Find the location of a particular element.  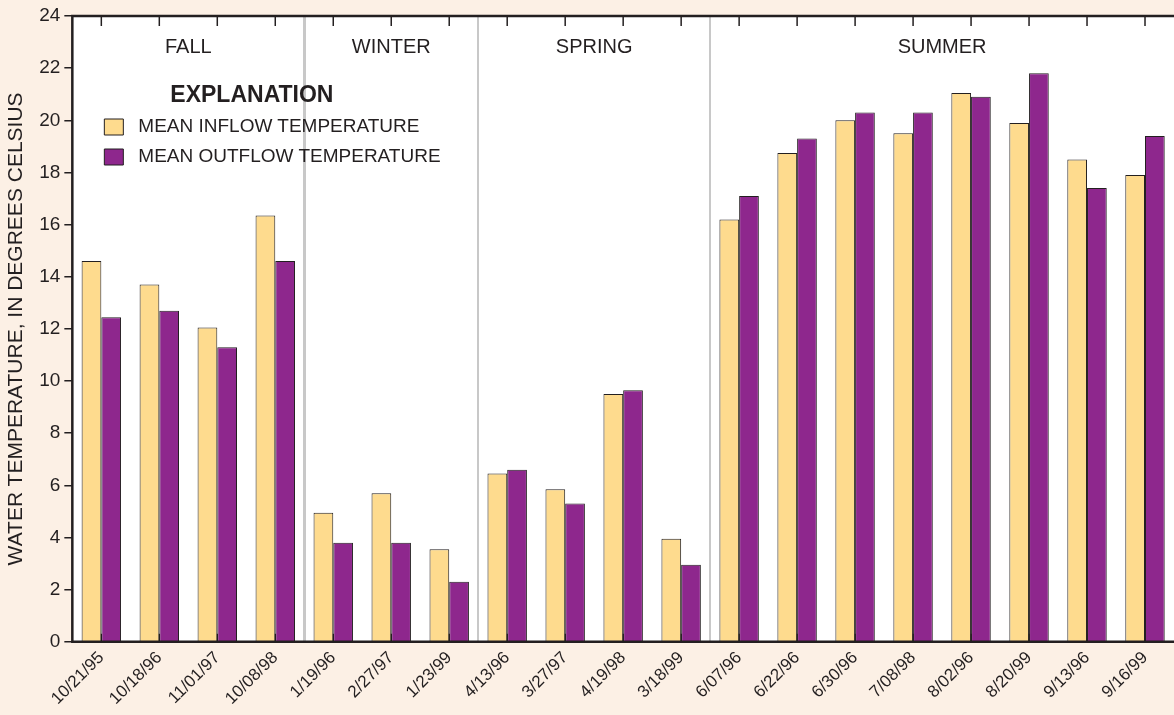

annotation: SUMMER is located at coordinates (942, 45).